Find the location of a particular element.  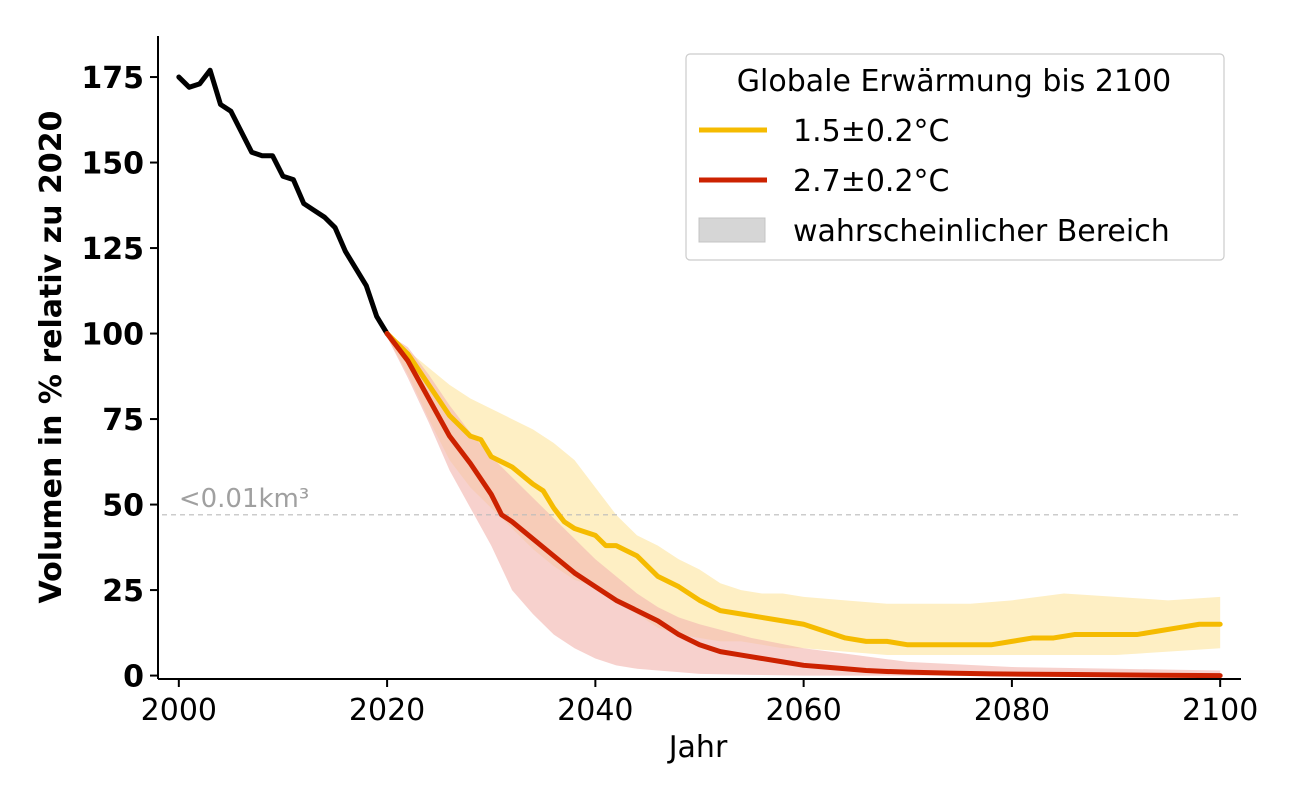

x-tick-label: 2100 is located at coordinates (1220, 710).